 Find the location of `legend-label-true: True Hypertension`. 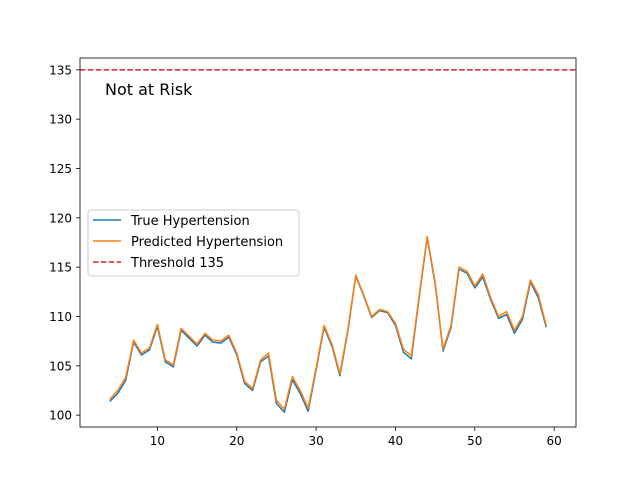

legend-label-true: True Hypertension is located at coordinates (190, 221).